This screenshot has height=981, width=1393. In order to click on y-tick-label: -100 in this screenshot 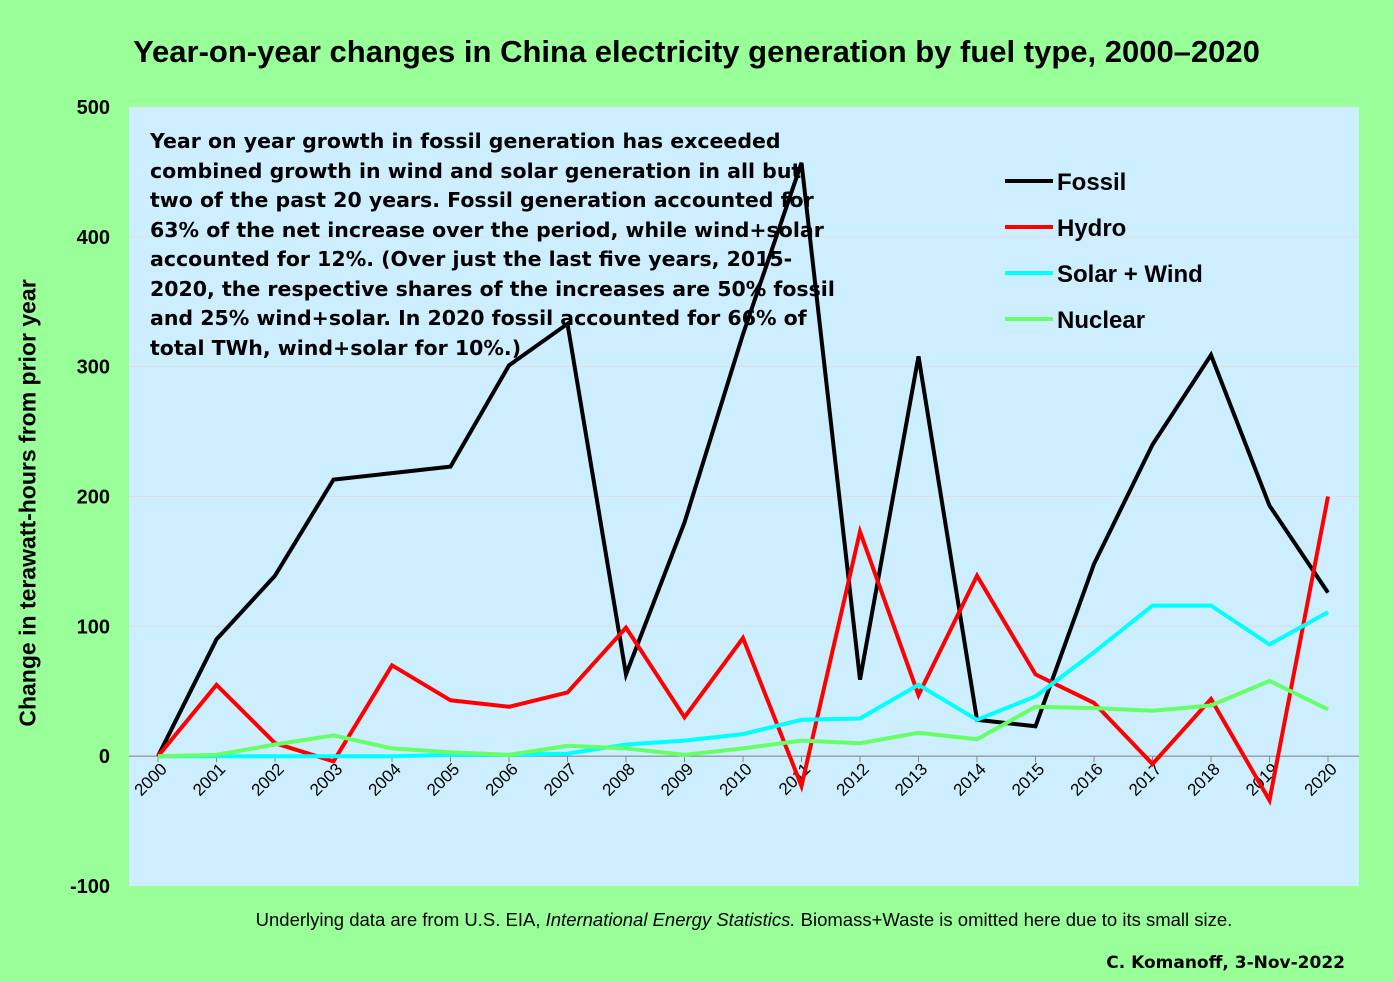, I will do `click(90, 887)`.